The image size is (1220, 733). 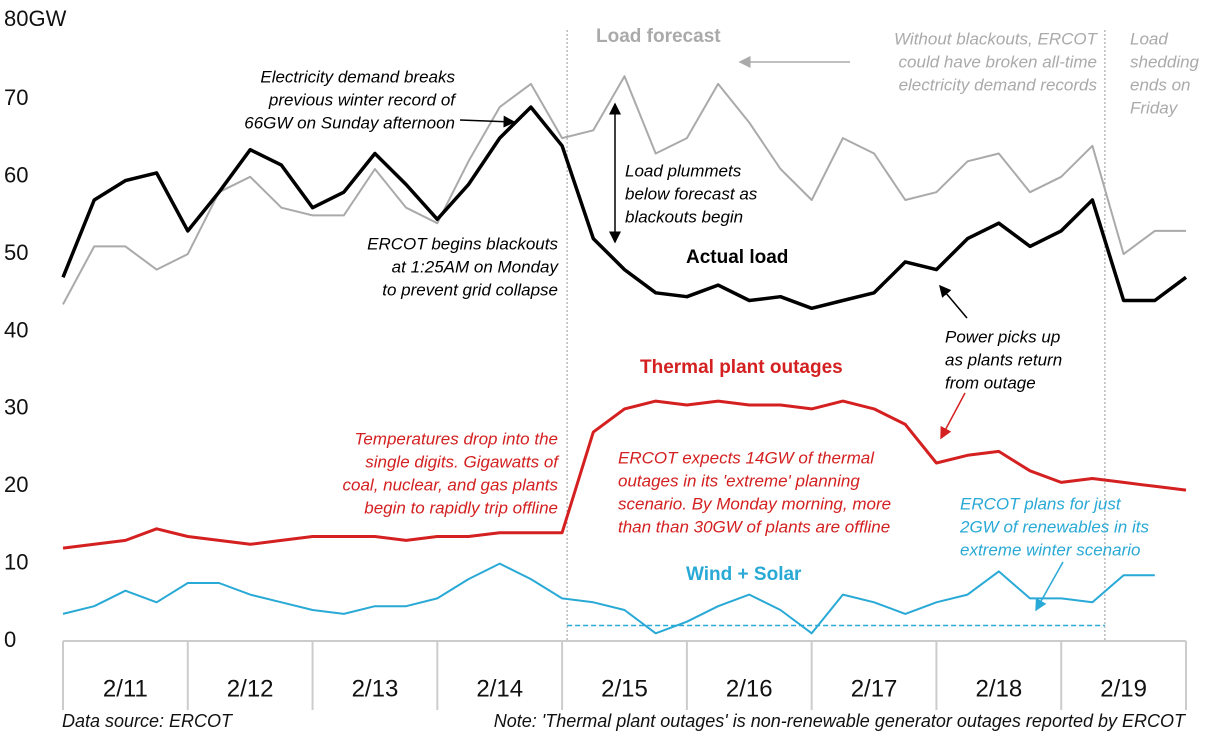 I want to click on annotation: Electricity demand breaks, so click(x=357, y=76).